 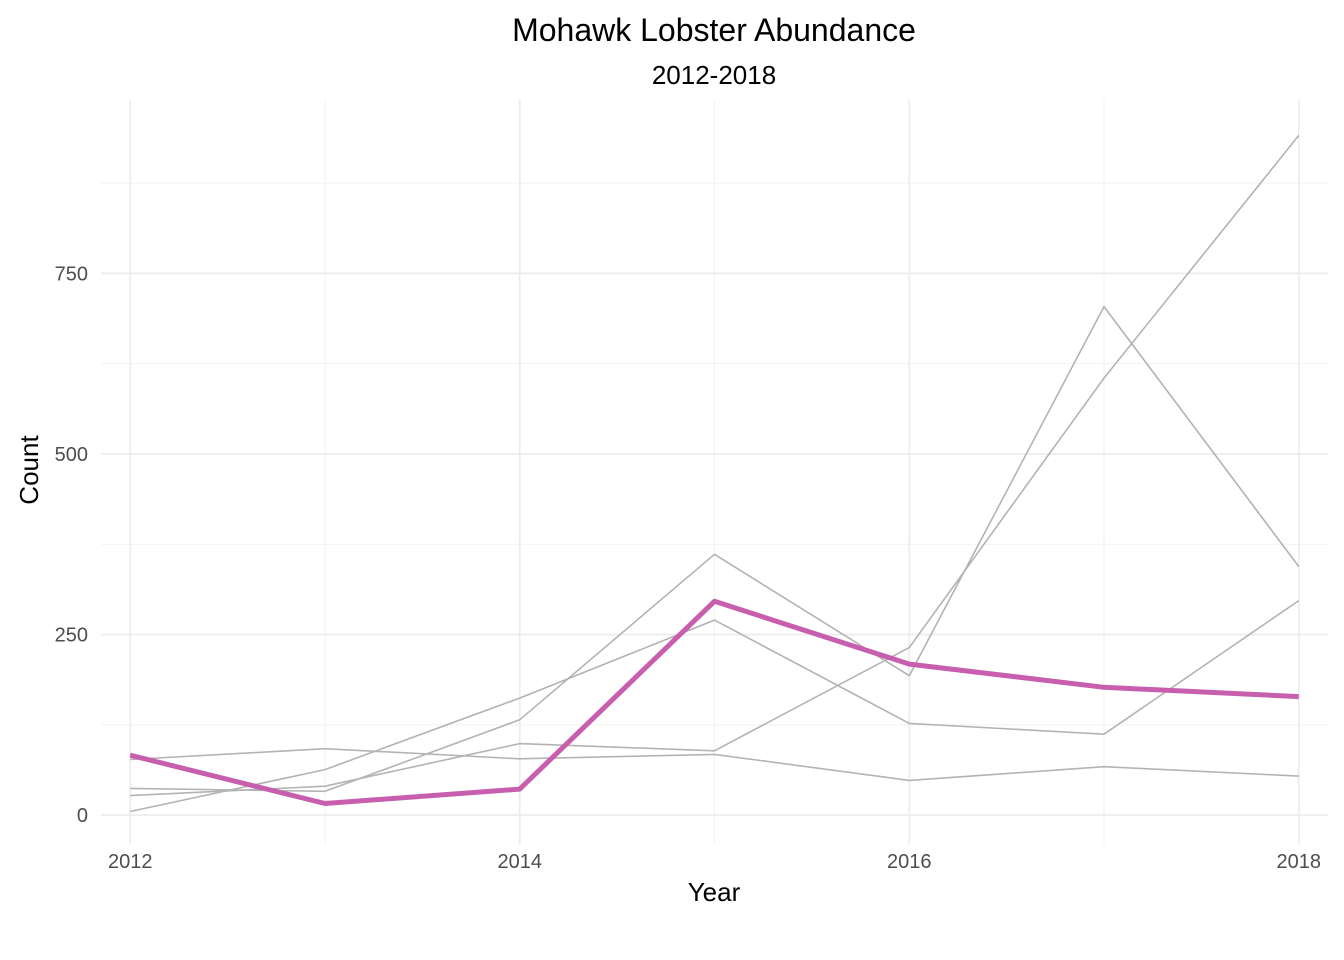 I want to click on chart-title: Mohawk Lobster Abundance, so click(x=714, y=30).